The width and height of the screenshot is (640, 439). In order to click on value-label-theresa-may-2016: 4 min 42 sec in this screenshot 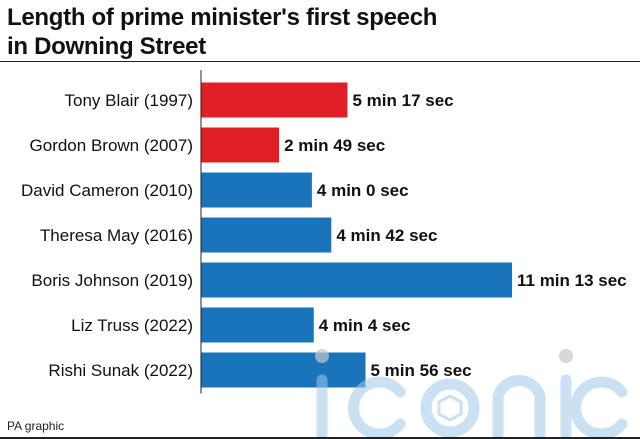, I will do `click(386, 235)`.